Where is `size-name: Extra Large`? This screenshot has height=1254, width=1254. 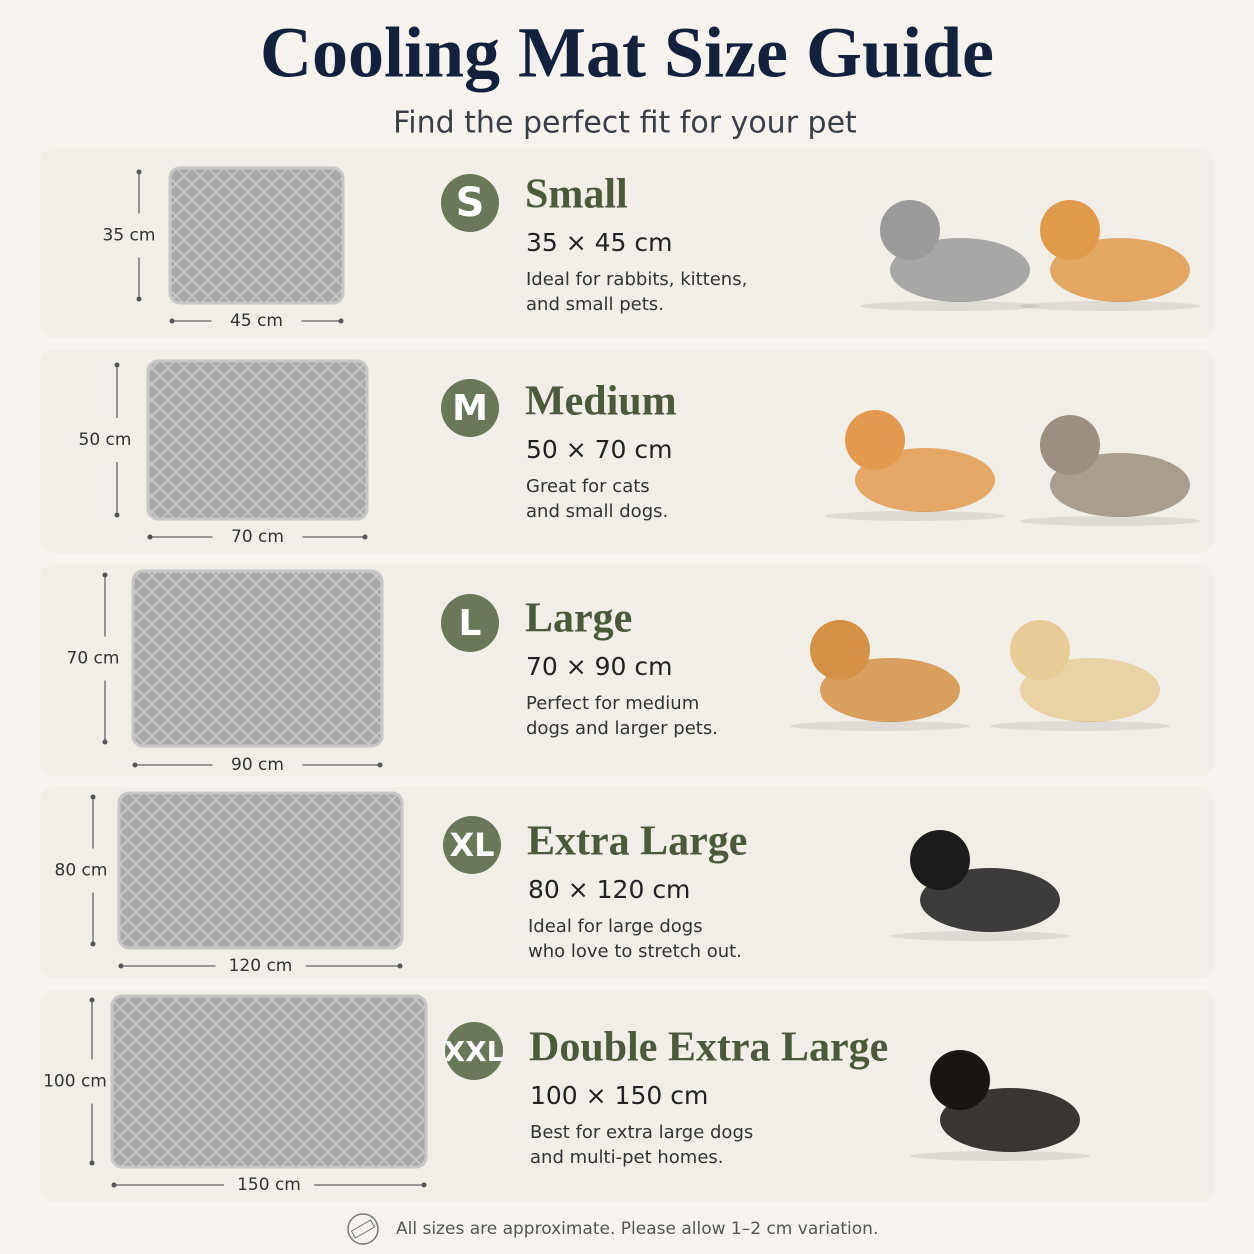
size-name: Extra Large is located at coordinates (637, 842).